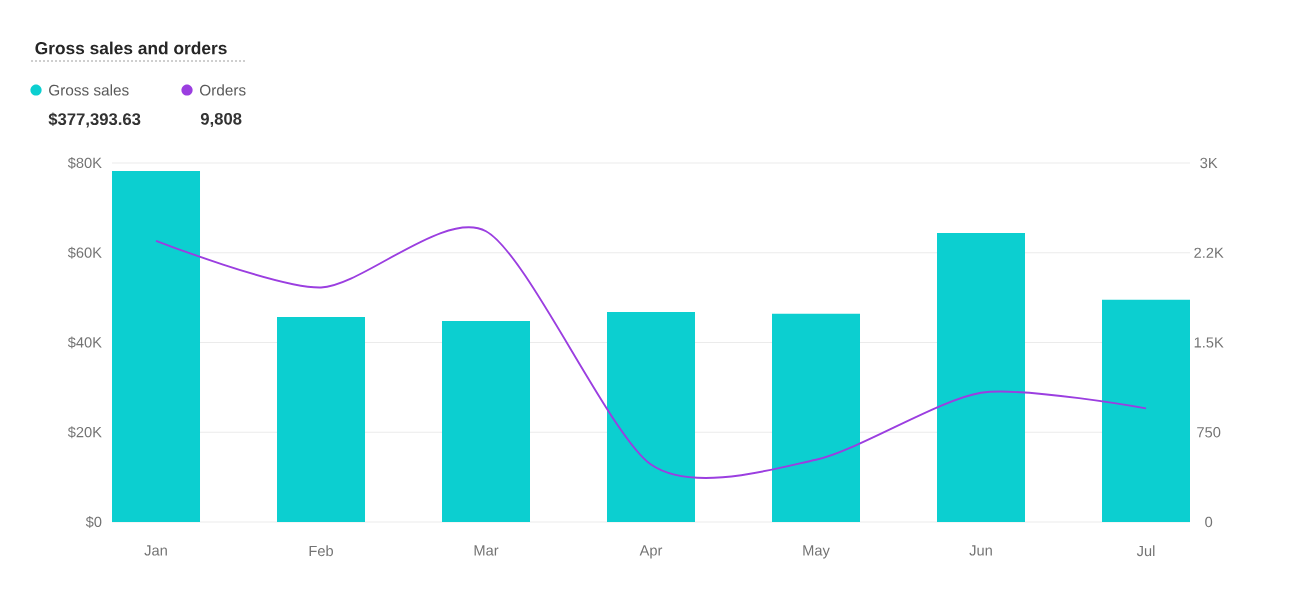 Image resolution: width=1300 pixels, height=602 pixels. What do you see at coordinates (221, 120) in the screenshot?
I see `text: 9,808` at bounding box center [221, 120].